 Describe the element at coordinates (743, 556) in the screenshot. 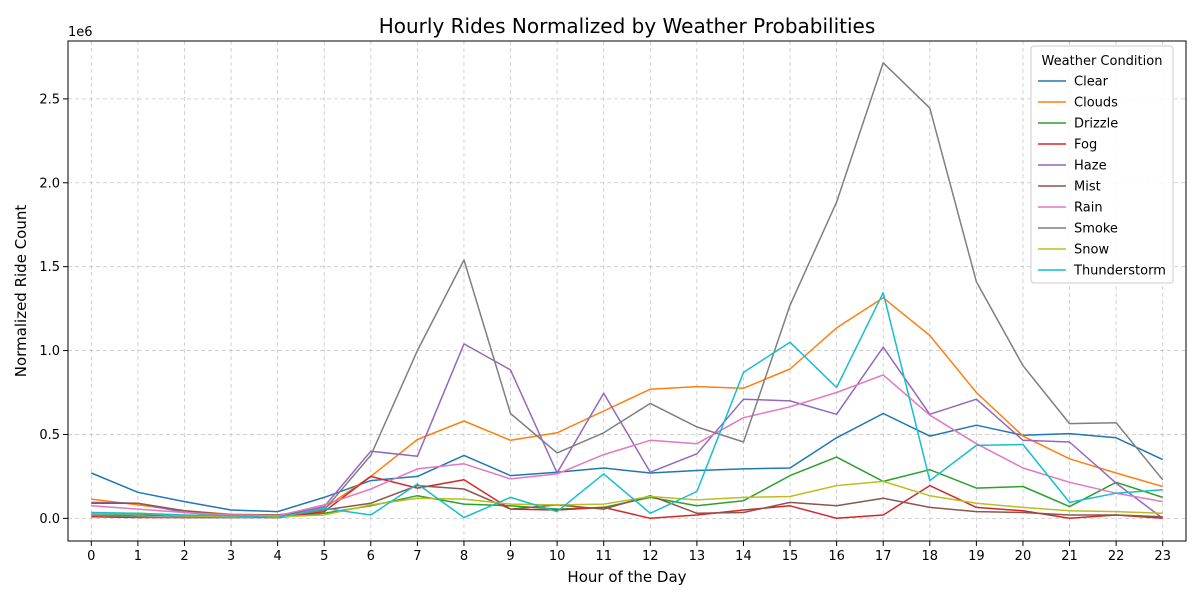

I see `x-tick-label: 14` at that location.